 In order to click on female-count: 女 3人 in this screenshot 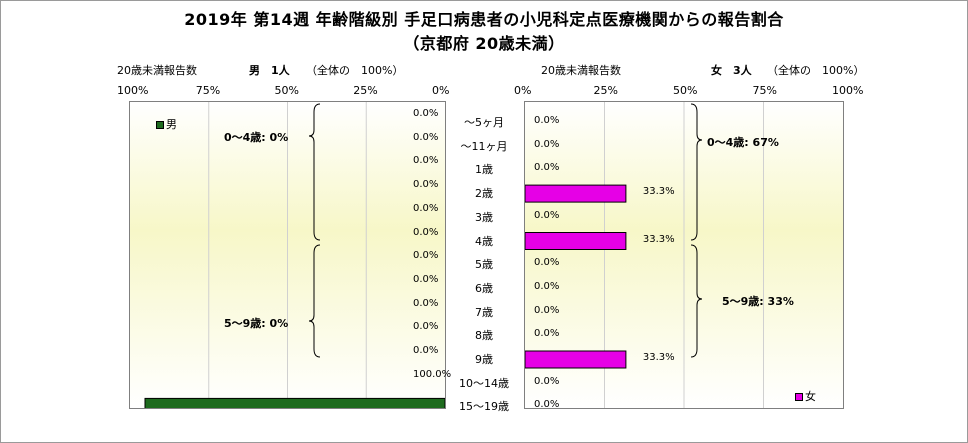, I will do `click(731, 70)`.